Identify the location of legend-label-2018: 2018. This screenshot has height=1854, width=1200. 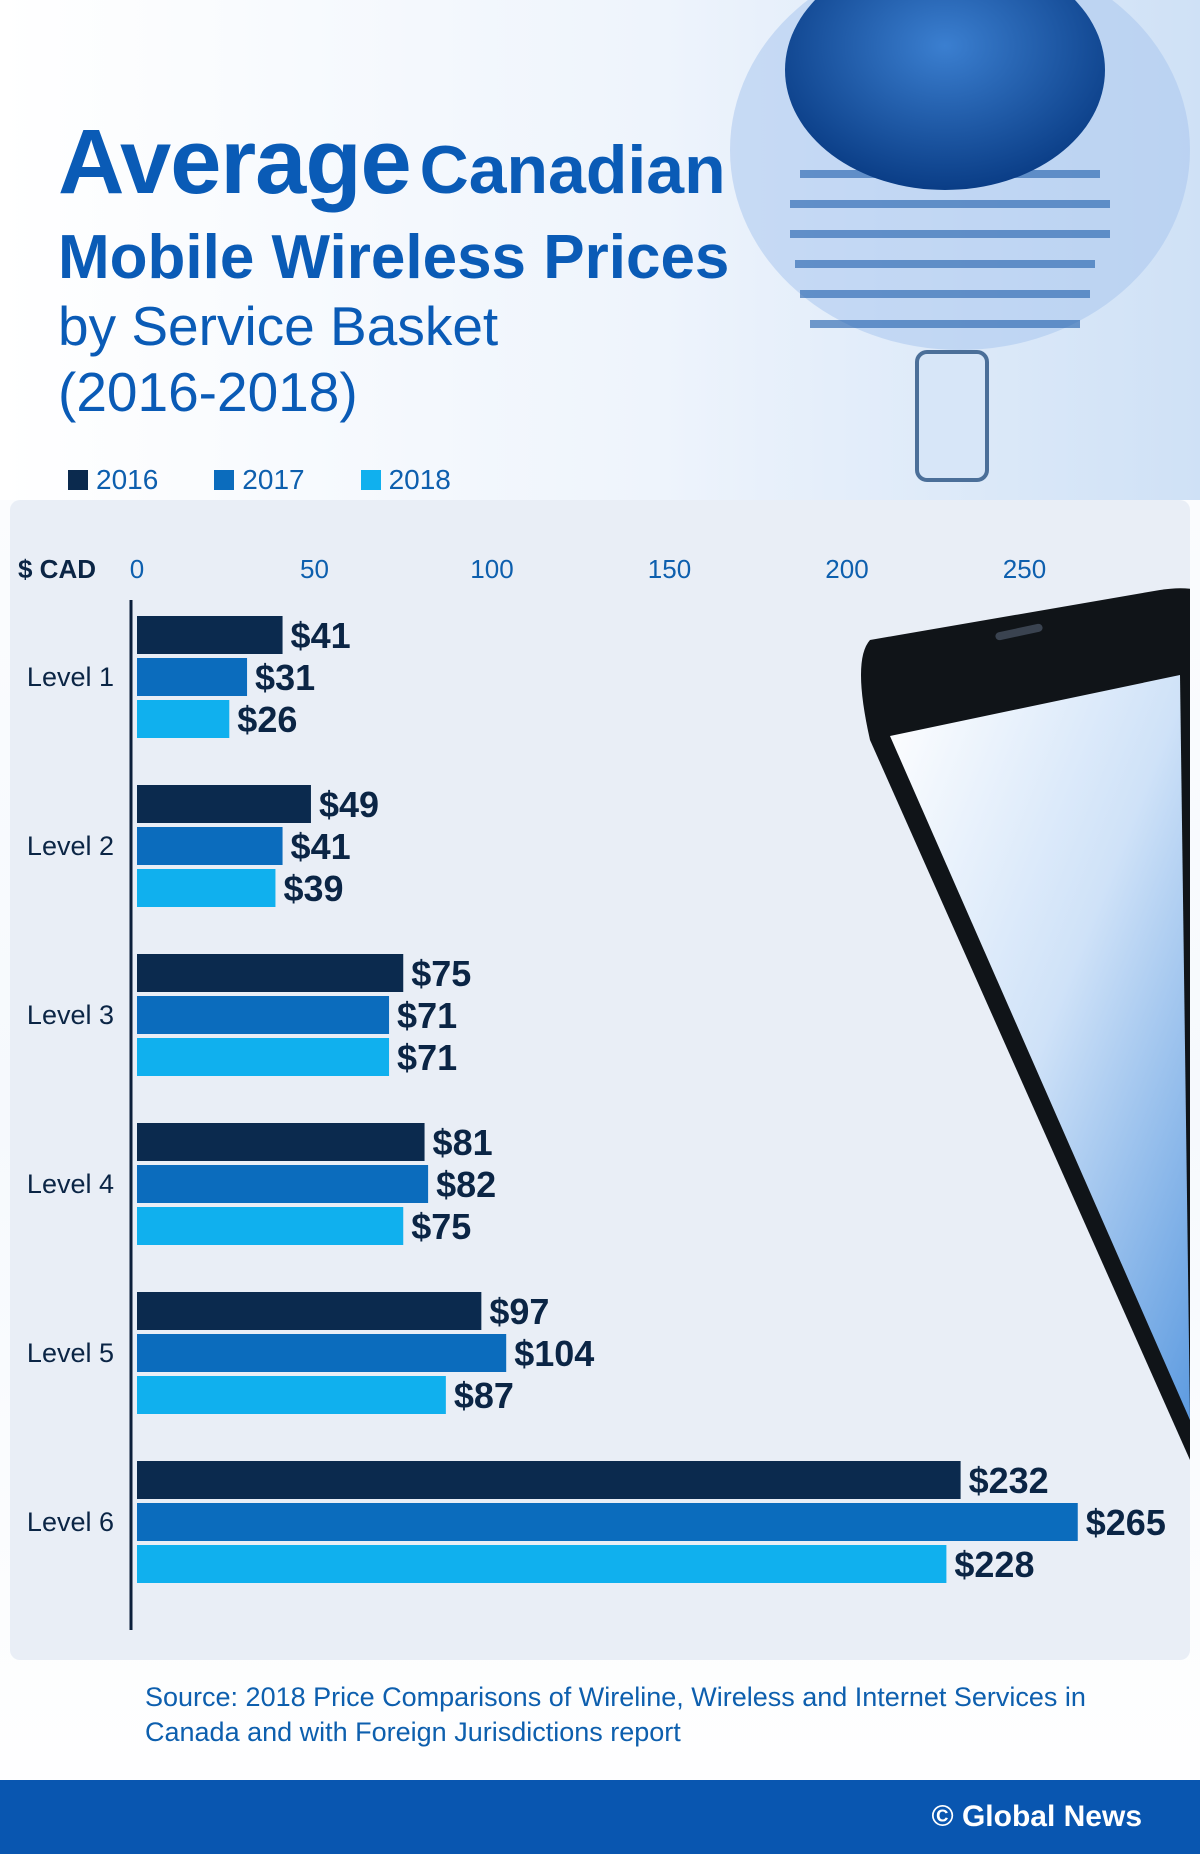
(419, 479).